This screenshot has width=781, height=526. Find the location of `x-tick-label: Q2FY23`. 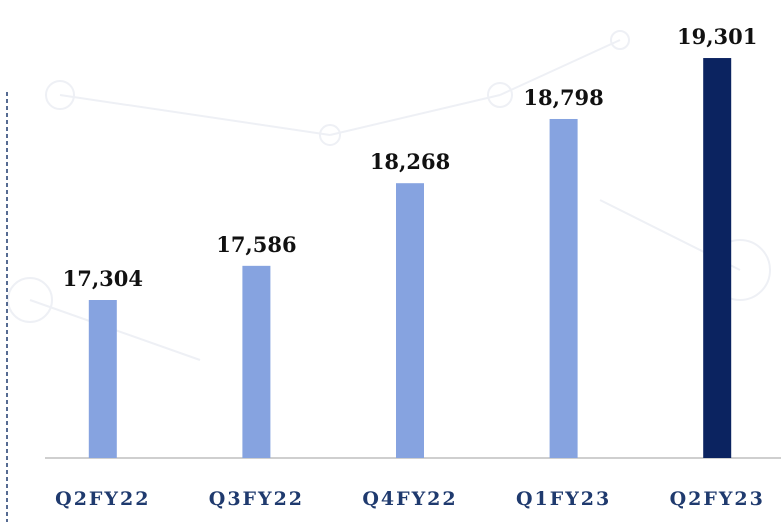

x-tick-label: Q2FY23 is located at coordinates (717, 499).